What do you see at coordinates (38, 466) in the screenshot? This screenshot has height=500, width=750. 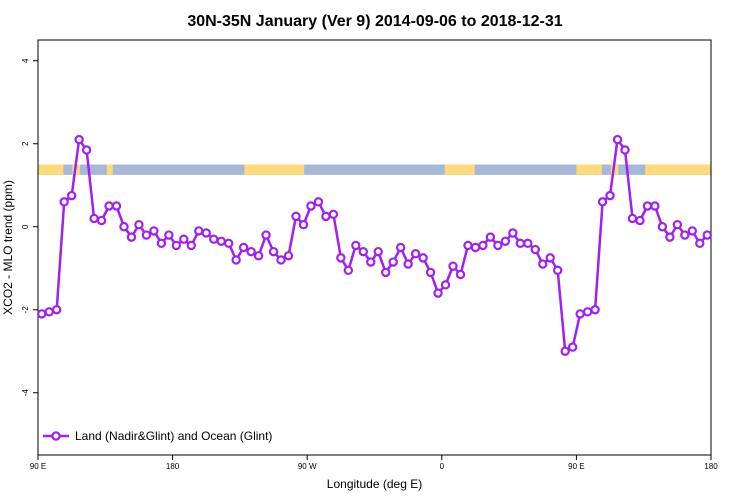 I see `x-tick-label: 90 E` at bounding box center [38, 466].